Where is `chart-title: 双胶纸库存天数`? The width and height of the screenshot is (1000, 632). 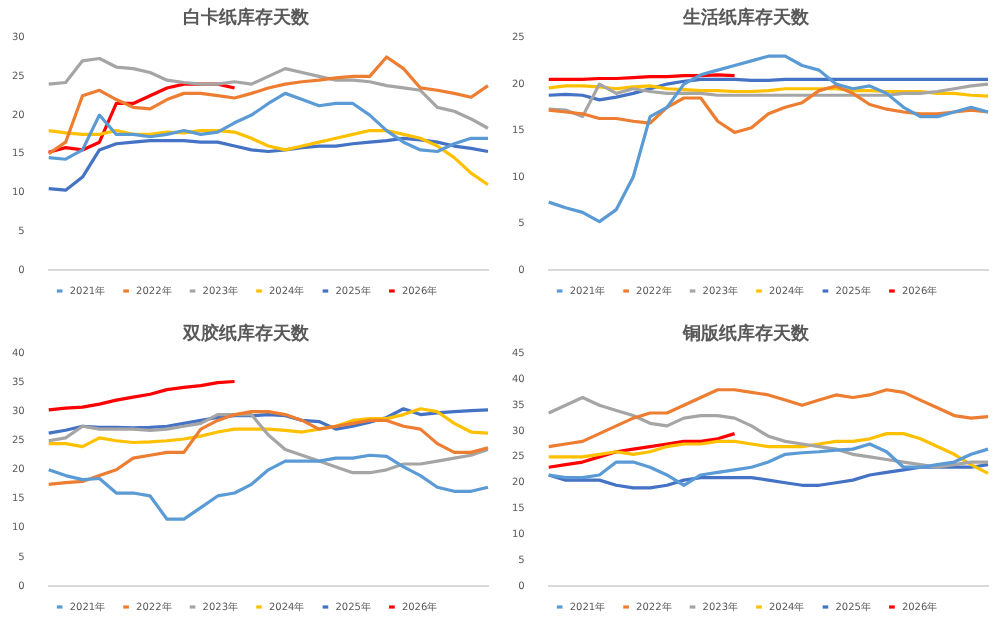
chart-title: 双胶纸库存天数 is located at coordinates (246, 333).